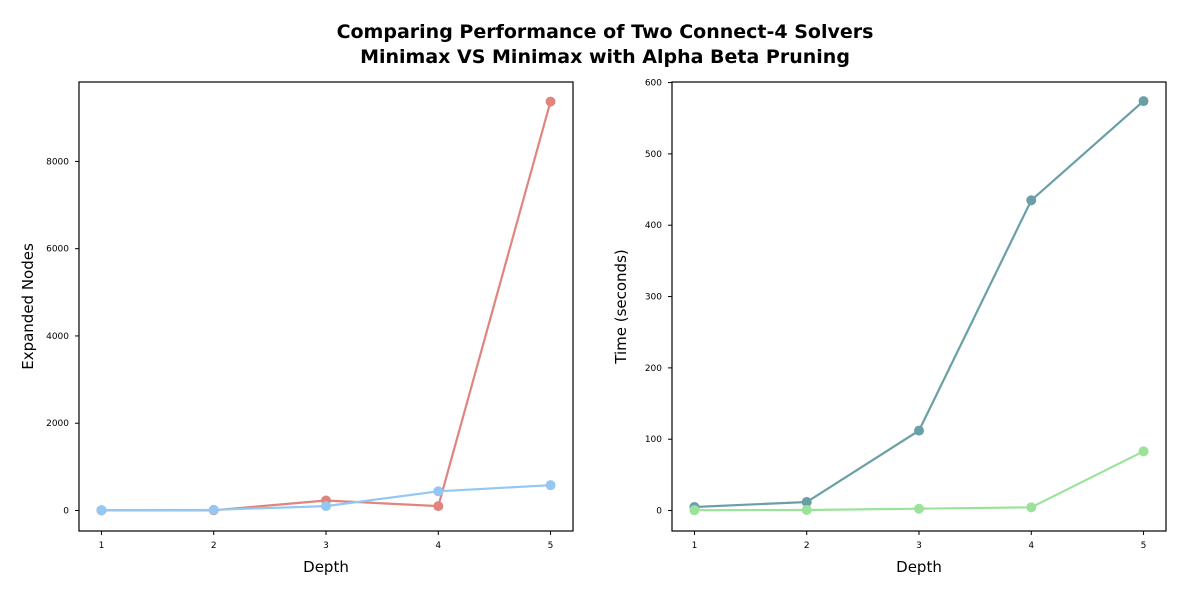  What do you see at coordinates (438, 546) in the screenshot?
I see `chart1-x-tick-label: 4` at bounding box center [438, 546].